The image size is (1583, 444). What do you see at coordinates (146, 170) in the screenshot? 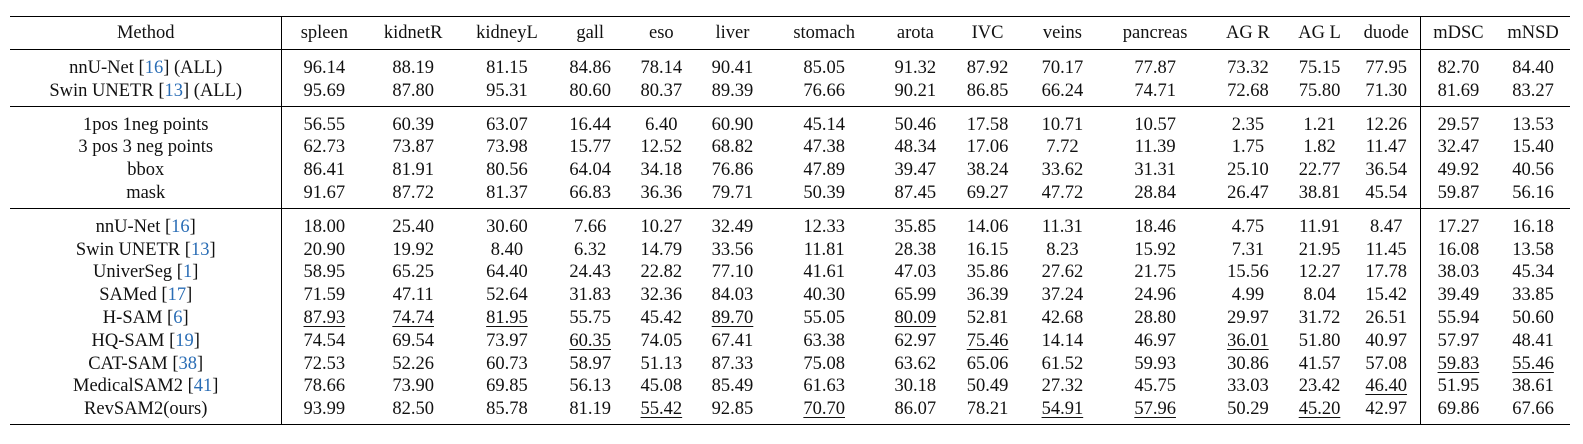
I see `method-name: bbox` at bounding box center [146, 170].